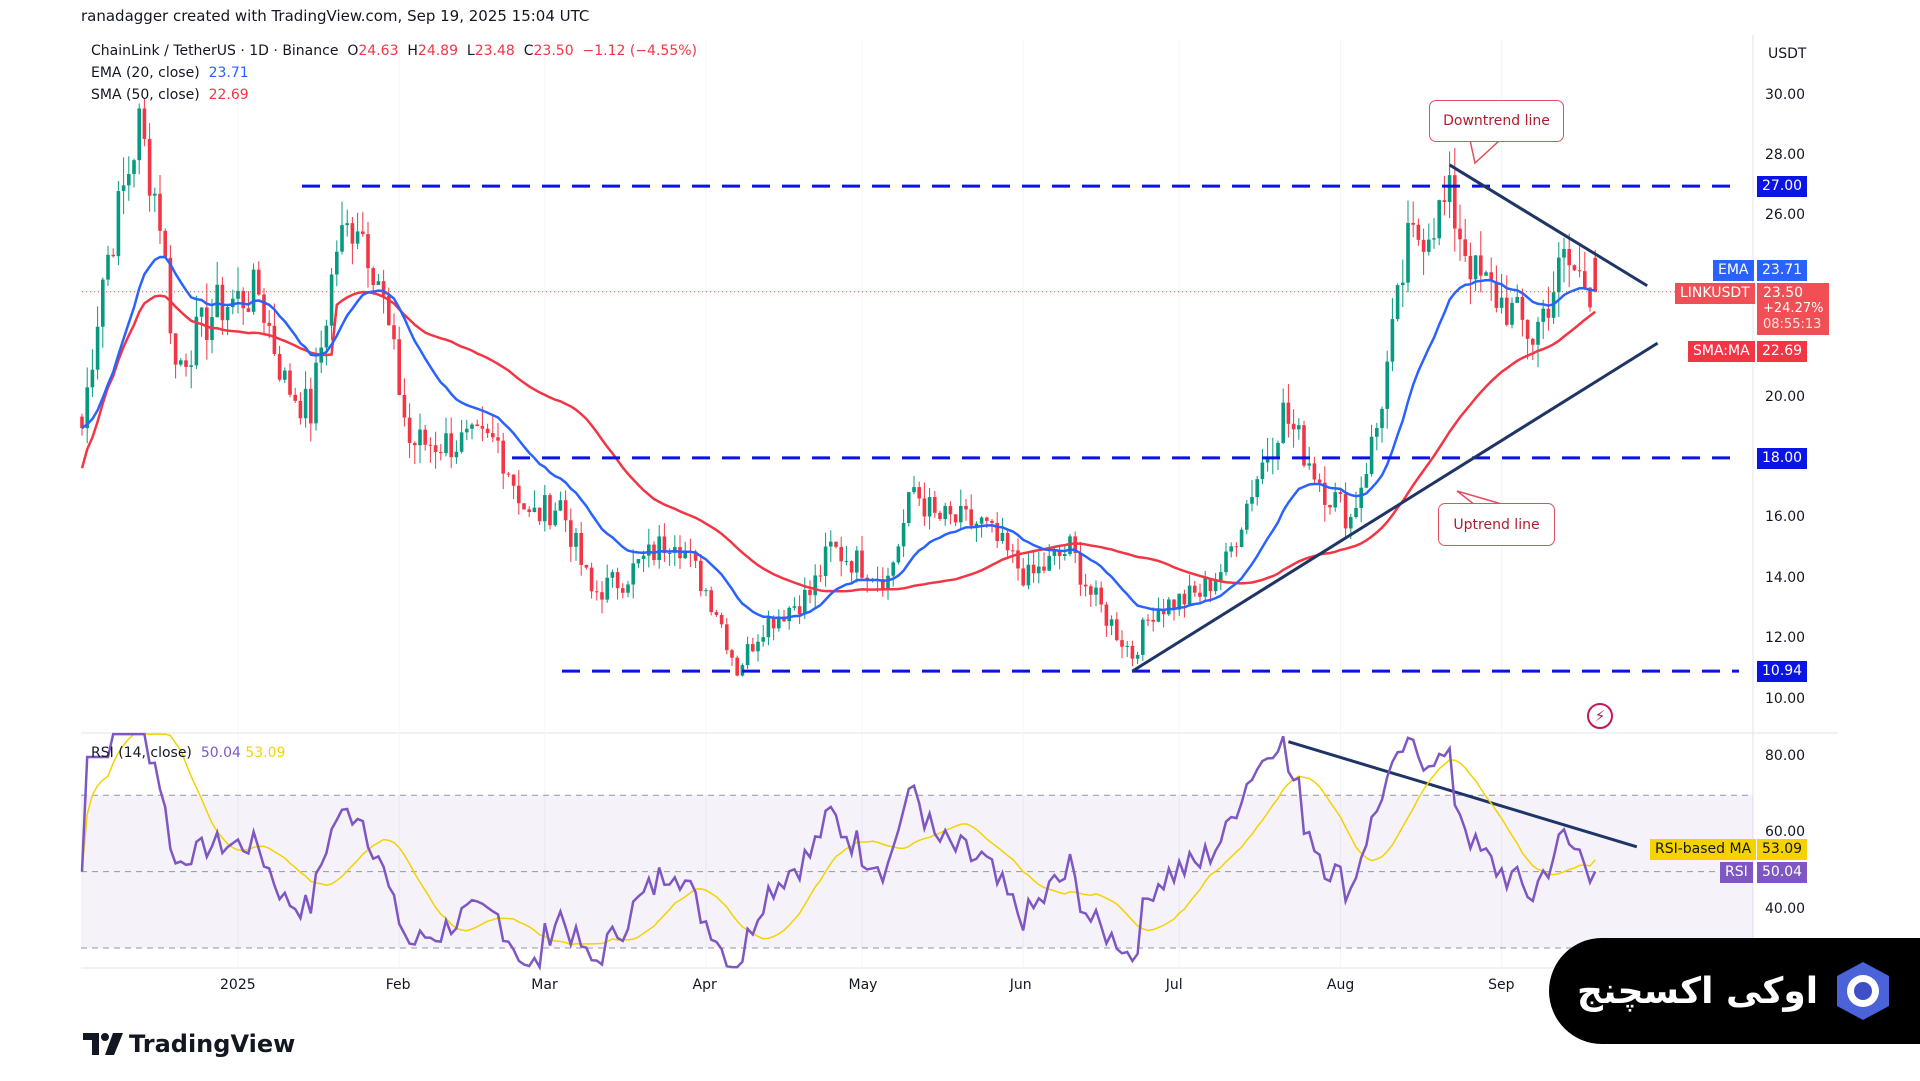 Image resolution: width=1920 pixels, height=1081 pixels. Describe the element at coordinates (639, 51) in the screenshot. I see `change-value: −1.12 (−4.55%)` at that location.